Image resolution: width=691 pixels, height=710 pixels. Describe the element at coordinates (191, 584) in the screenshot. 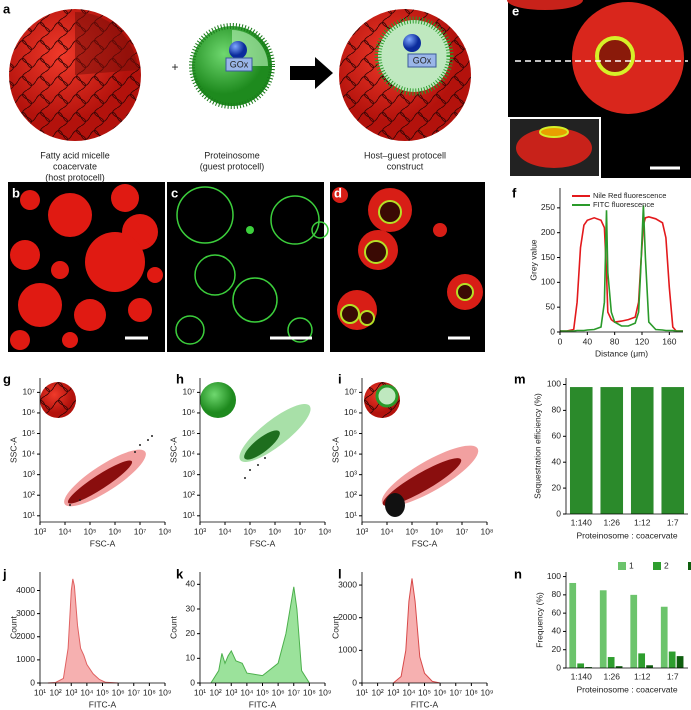

I see `y-tick-label: 40` at that location.